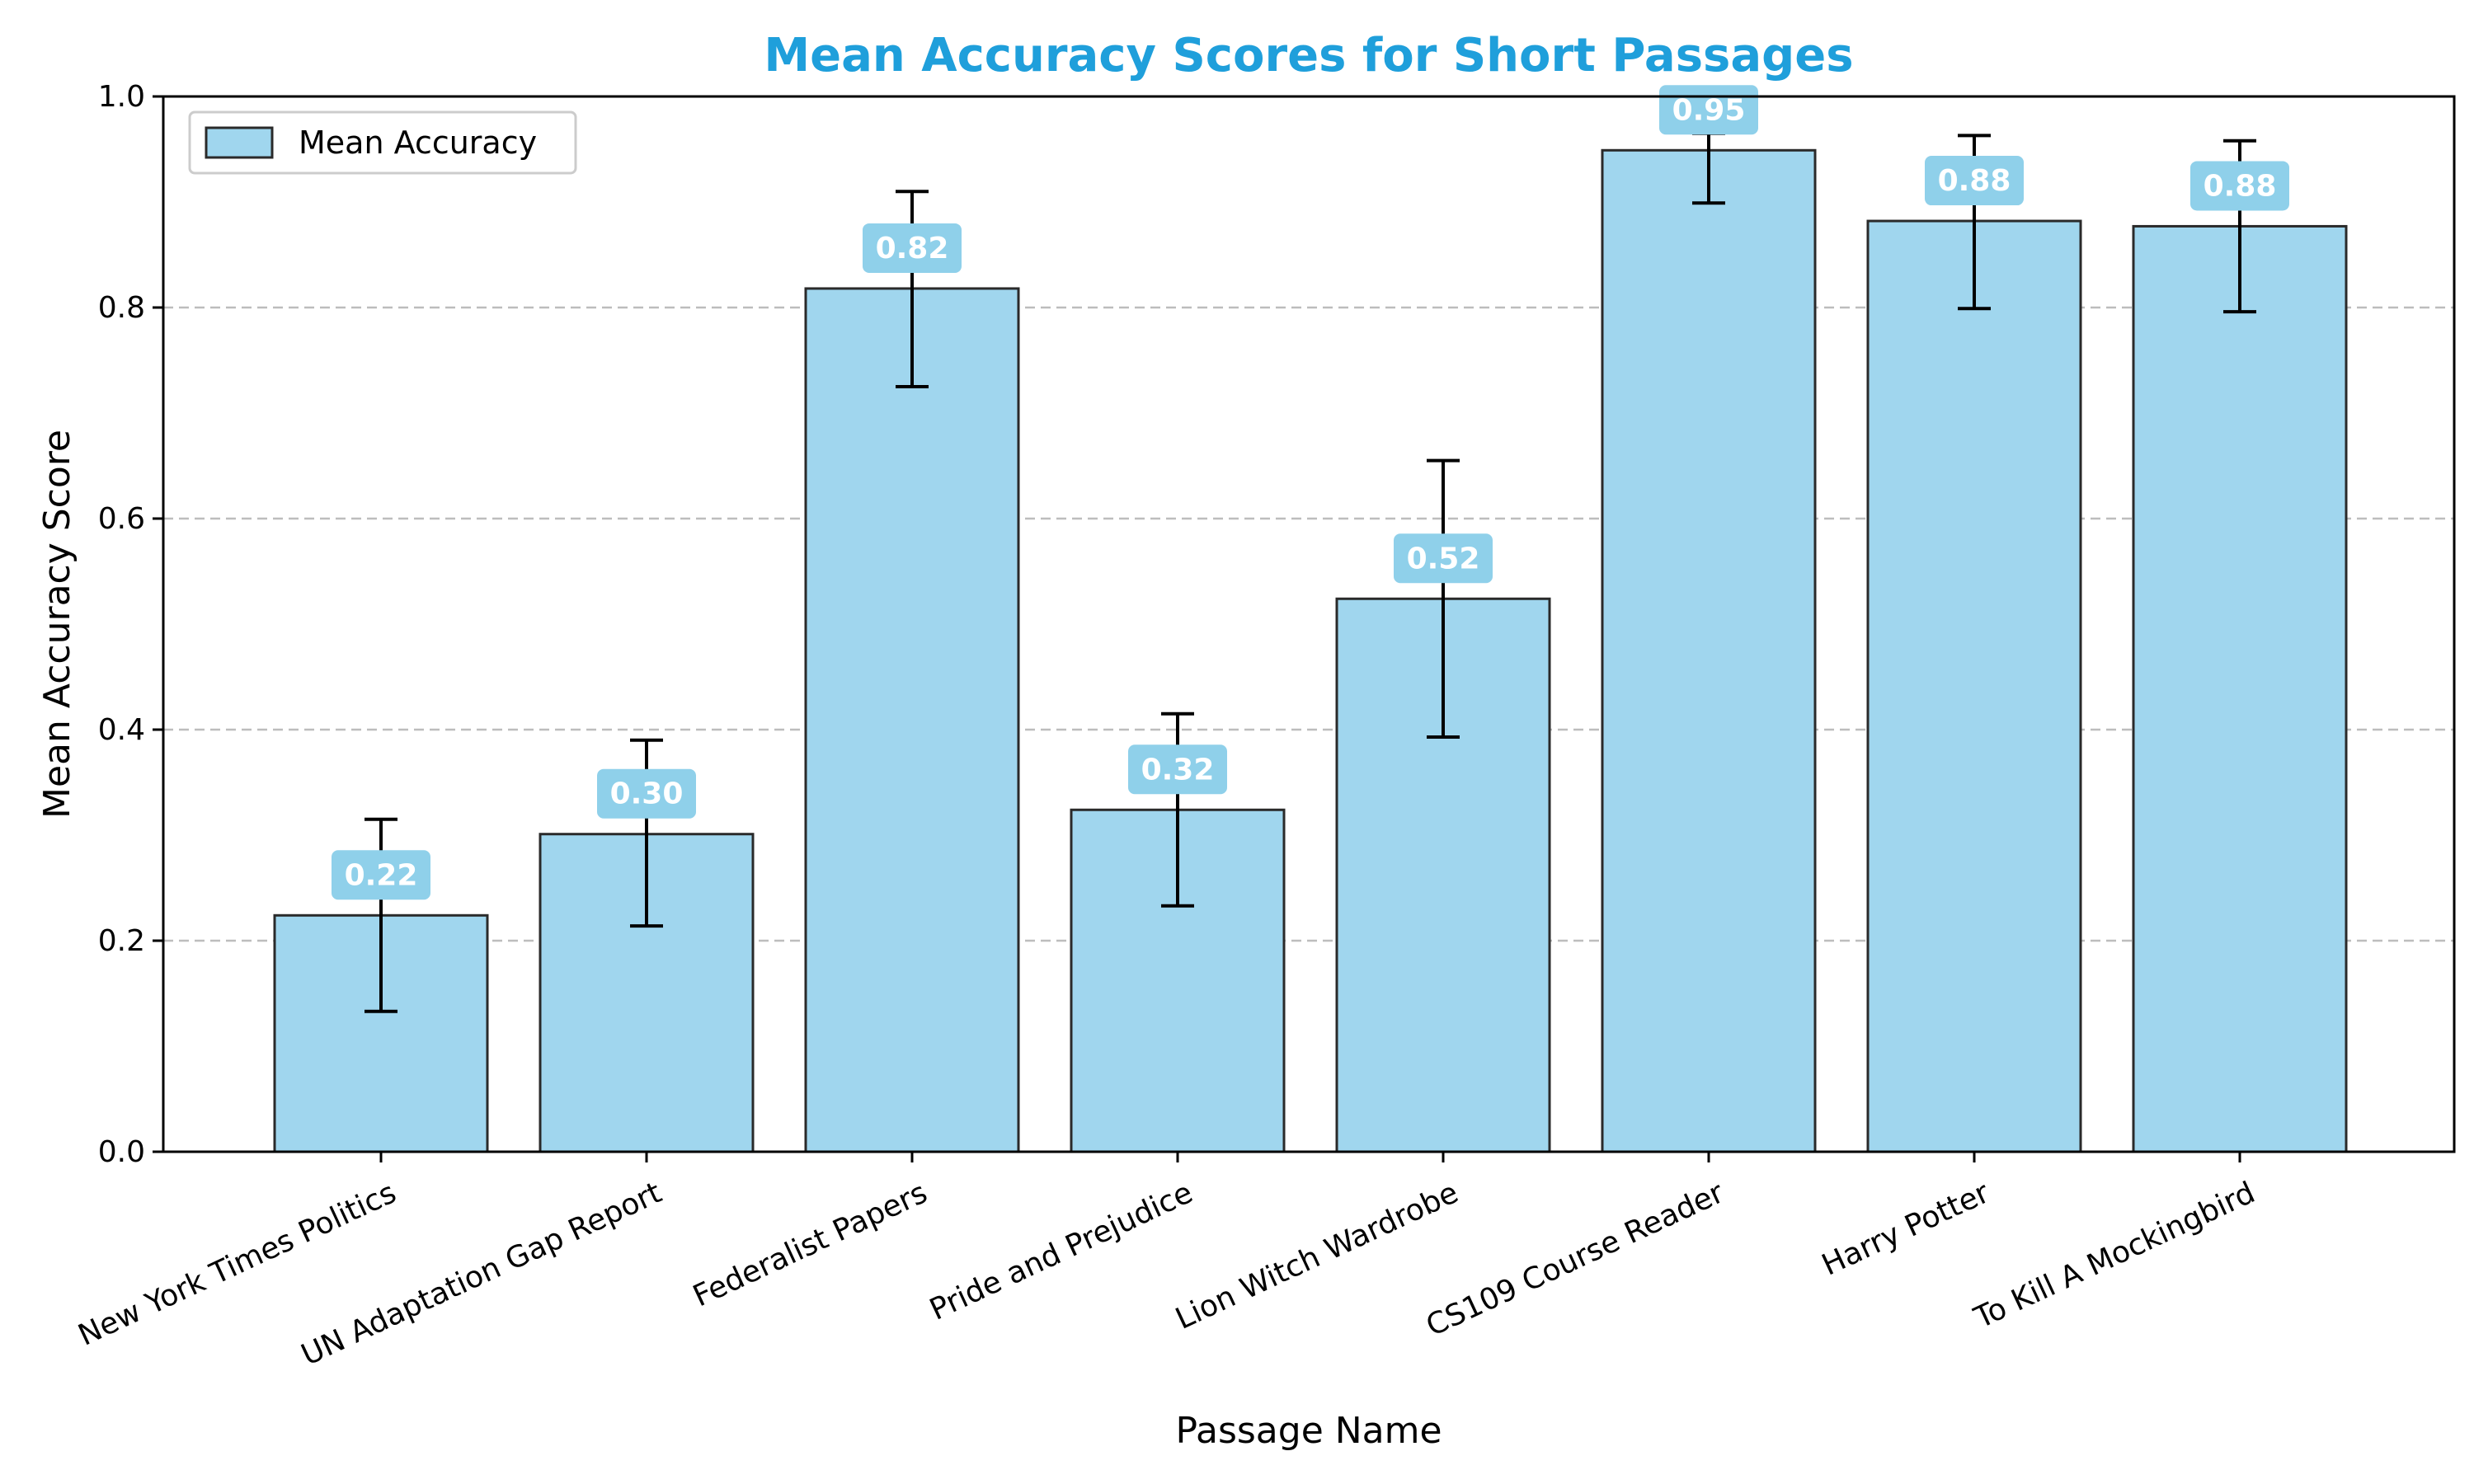 This screenshot has width=2474, height=1484. I want to click on x-axis-label: Passage Name, so click(1308, 1431).